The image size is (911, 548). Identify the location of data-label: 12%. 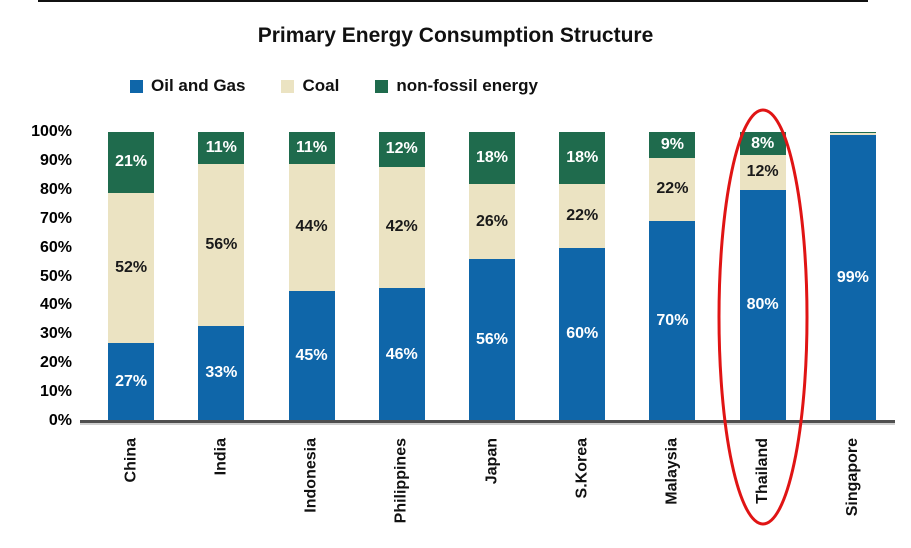
(401, 149).